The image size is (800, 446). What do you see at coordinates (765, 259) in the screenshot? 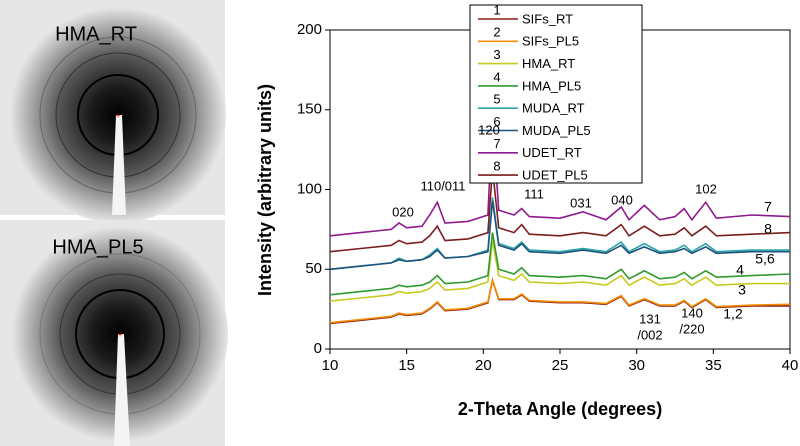
I see `curve-label: 5,6` at bounding box center [765, 259].